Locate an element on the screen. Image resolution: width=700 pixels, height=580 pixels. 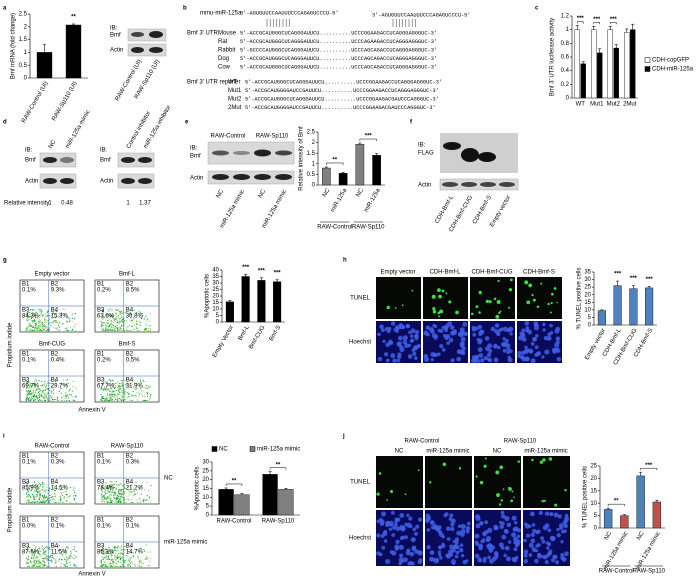
y-tick-label: 30 is located at coordinates (215, 284).